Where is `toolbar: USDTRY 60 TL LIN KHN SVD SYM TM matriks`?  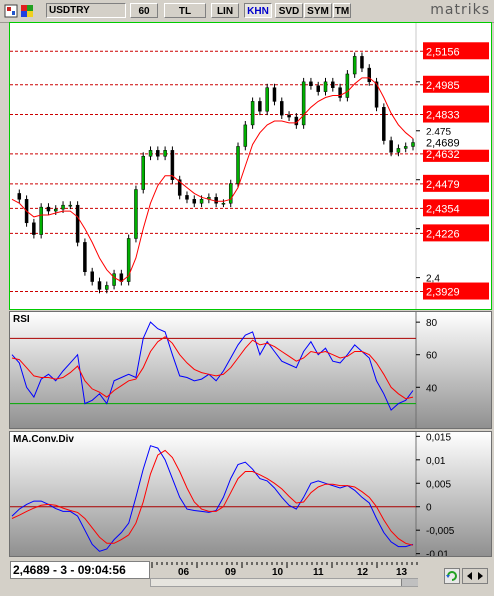 toolbar: USDTRY 60 TL LIN KHN SVD SYM TM matriks is located at coordinates (247, 11).